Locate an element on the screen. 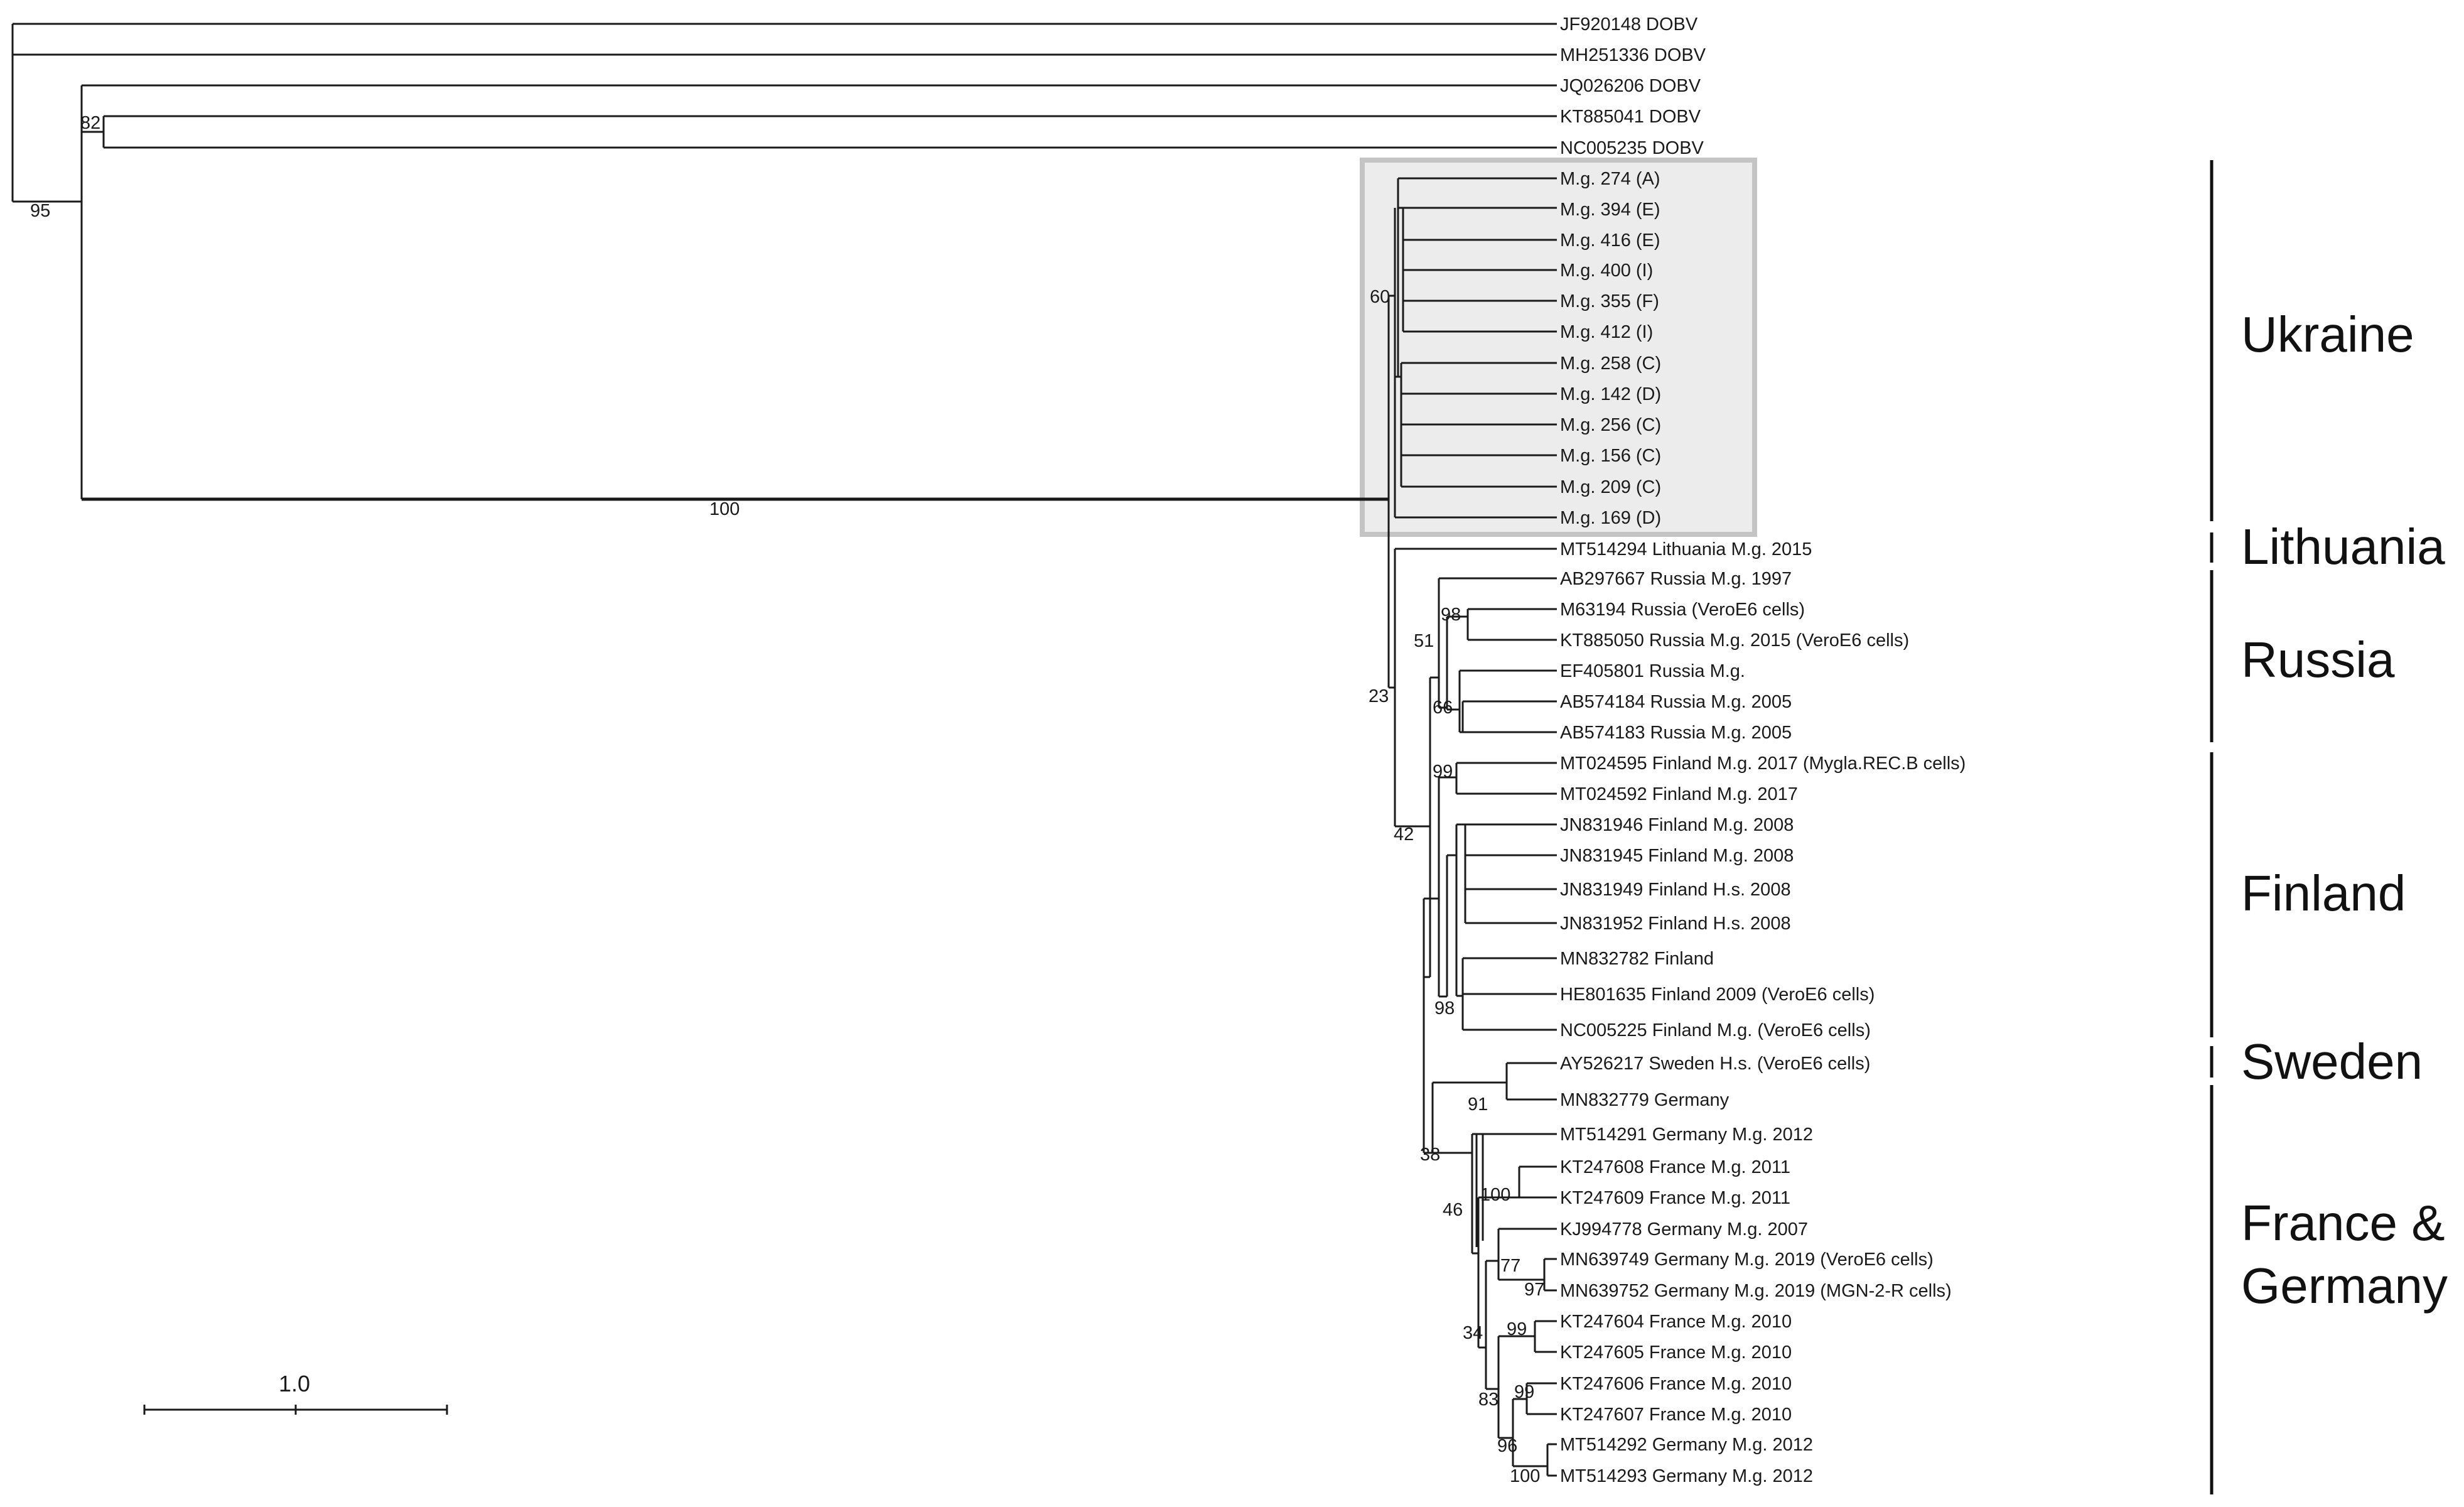  tip-label: JF920148 DOBV is located at coordinates (1629, 24).